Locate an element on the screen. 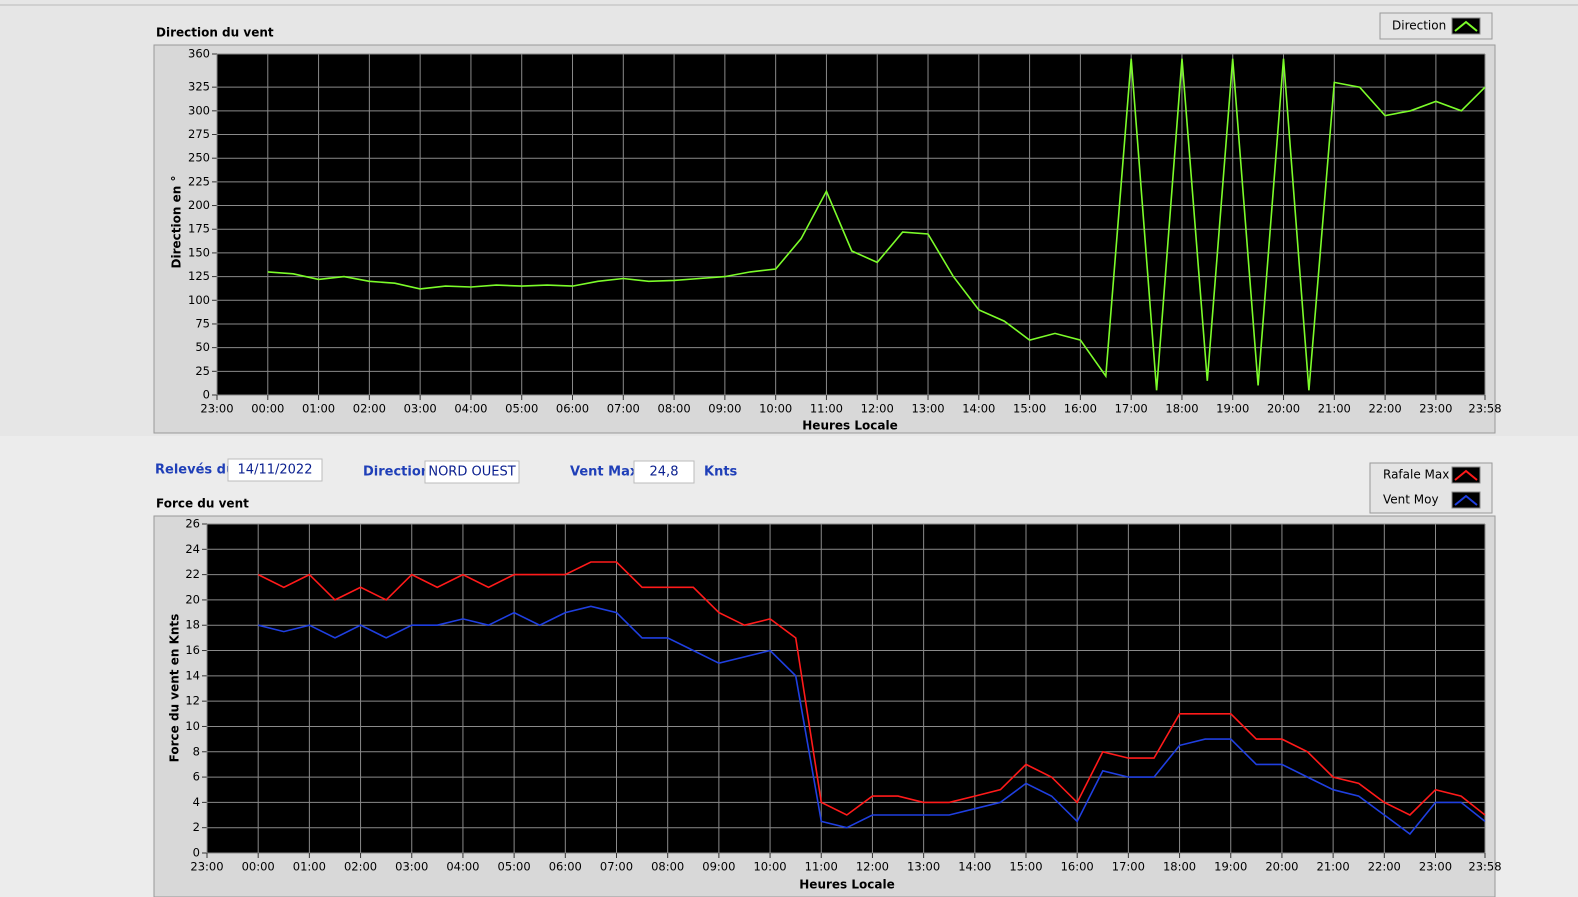  y-tick-label: 24 is located at coordinates (192, 549).